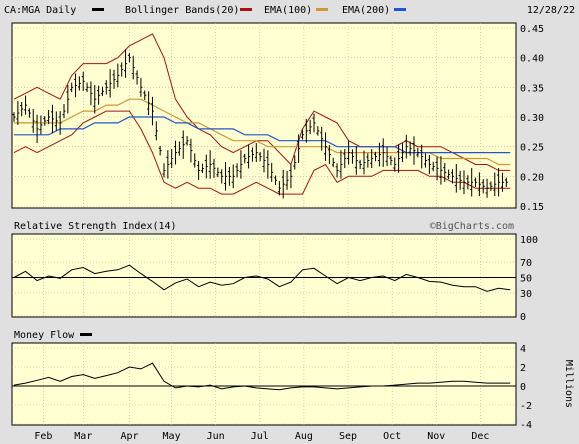 Image resolution: width=579 pixels, height=444 pixels. I want to click on bollinger-legend-label: Bollinger Bands(20), so click(182, 10).